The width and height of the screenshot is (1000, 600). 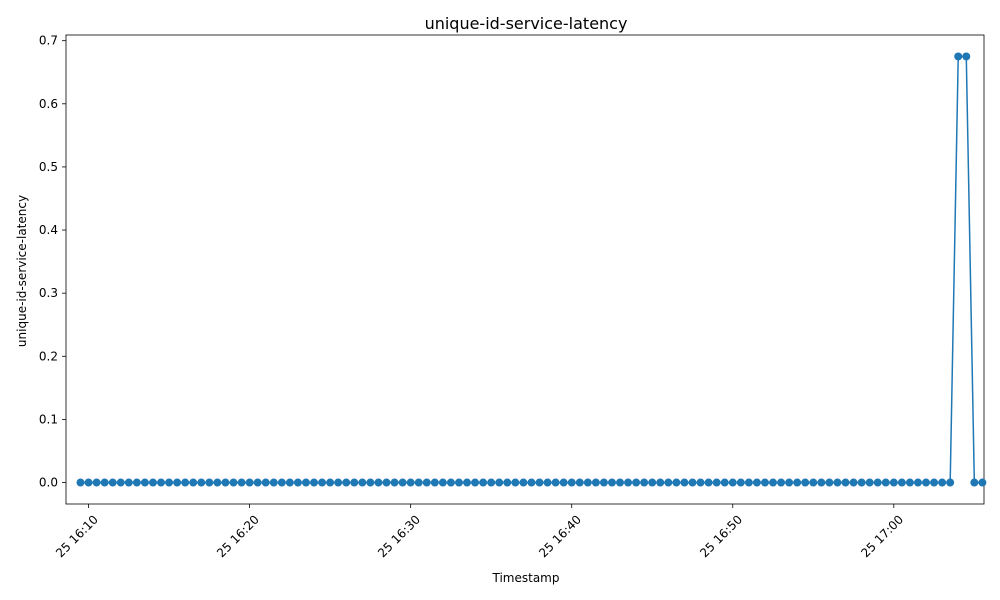 I want to click on y-tick-label: 0.7, so click(x=48, y=41).